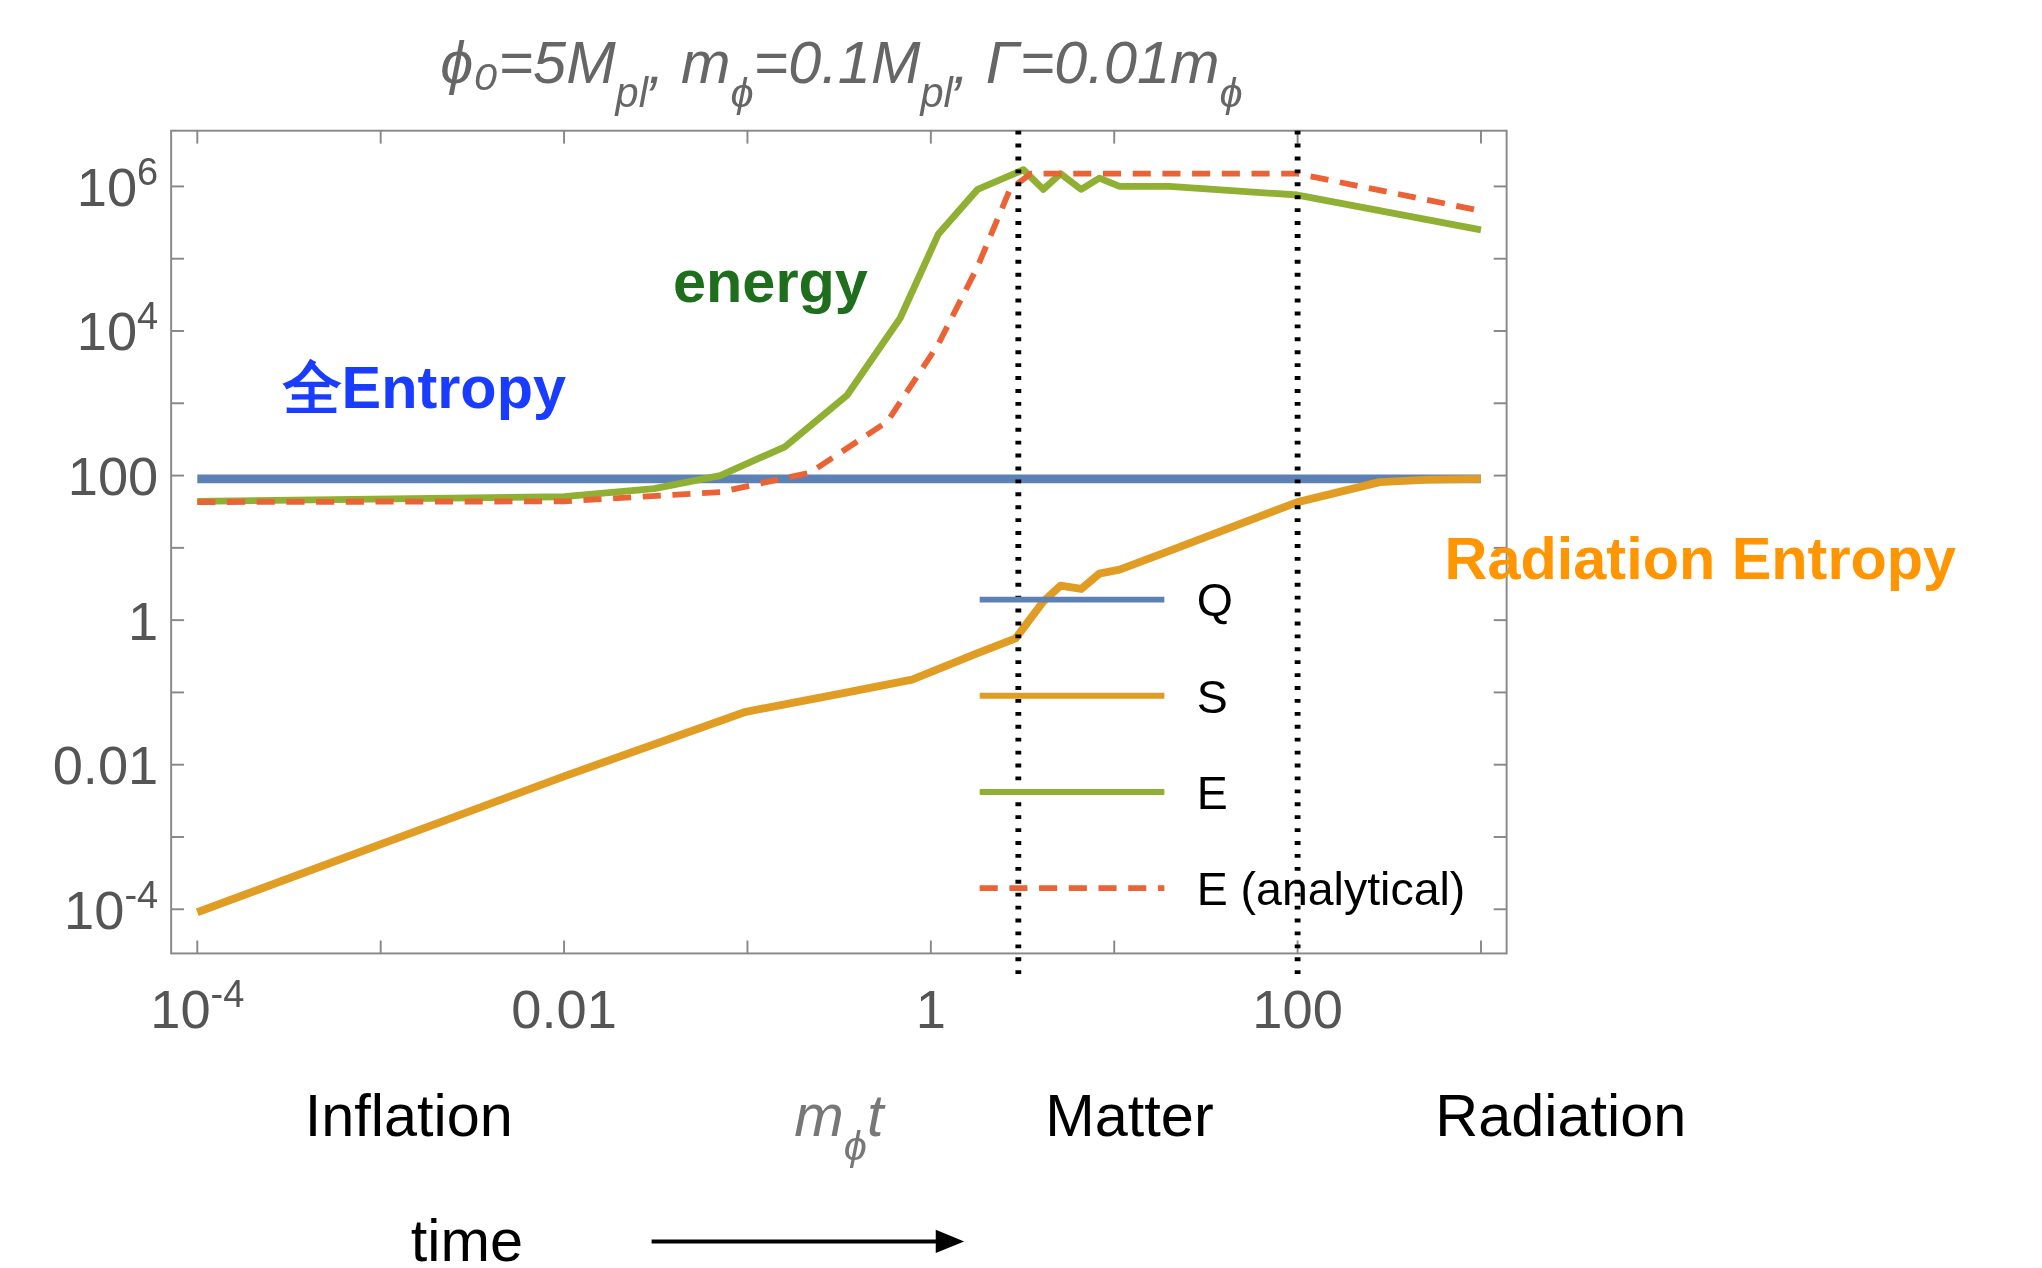  Describe the element at coordinates (143, 620) in the screenshot. I see `y-tick-label: 1` at that location.